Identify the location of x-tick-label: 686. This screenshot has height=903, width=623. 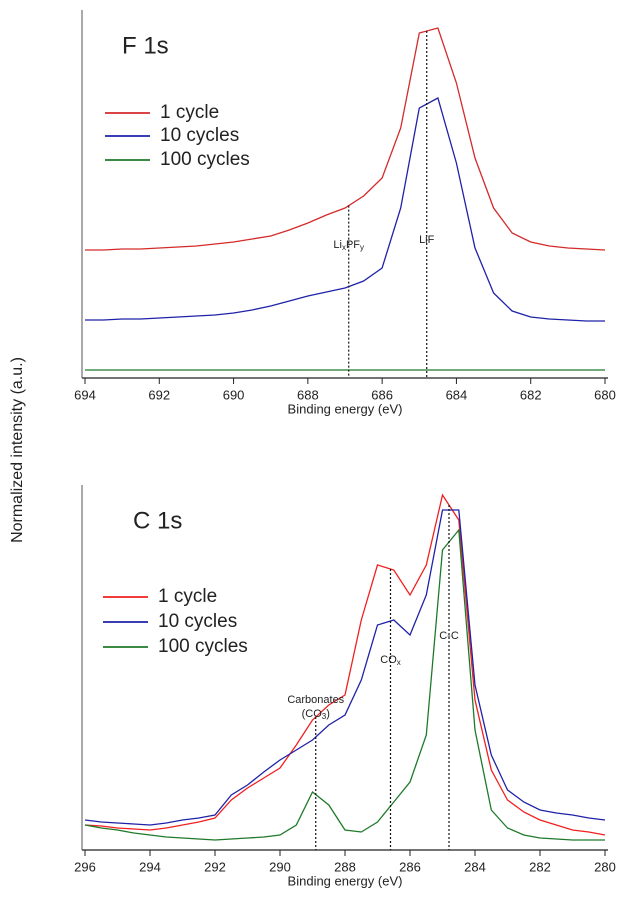
(382, 394).